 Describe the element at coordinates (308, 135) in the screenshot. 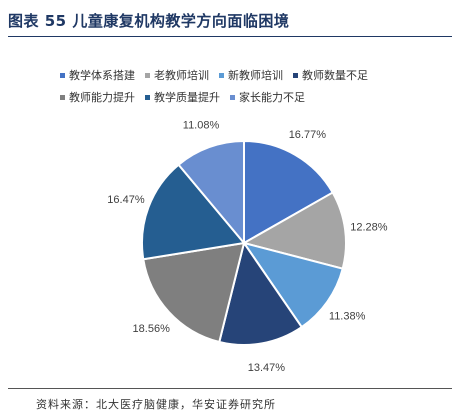

I see `slice-label: 16.77%` at that location.